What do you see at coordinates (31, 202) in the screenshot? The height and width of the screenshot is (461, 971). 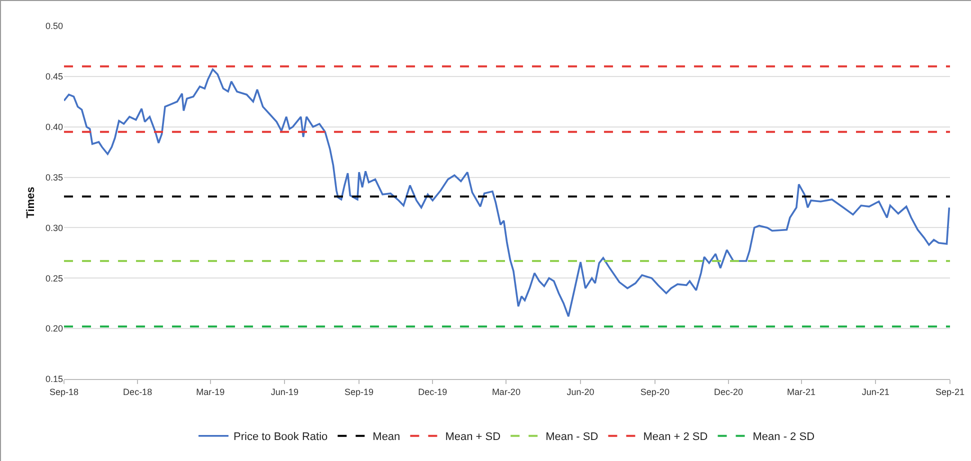 I see `y-axis-title: Times` at bounding box center [31, 202].